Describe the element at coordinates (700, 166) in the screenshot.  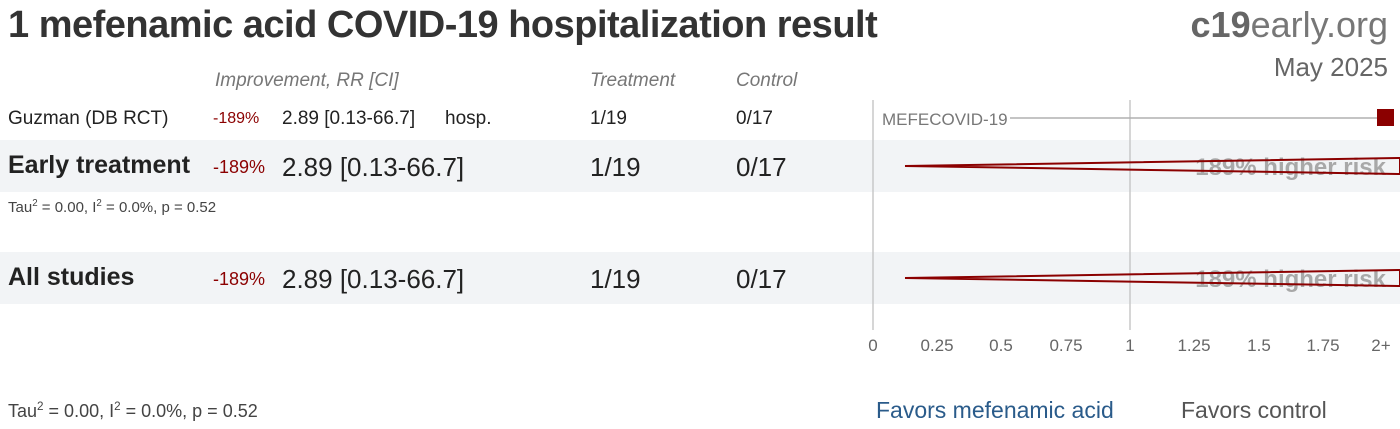
I see `early-band` at that location.